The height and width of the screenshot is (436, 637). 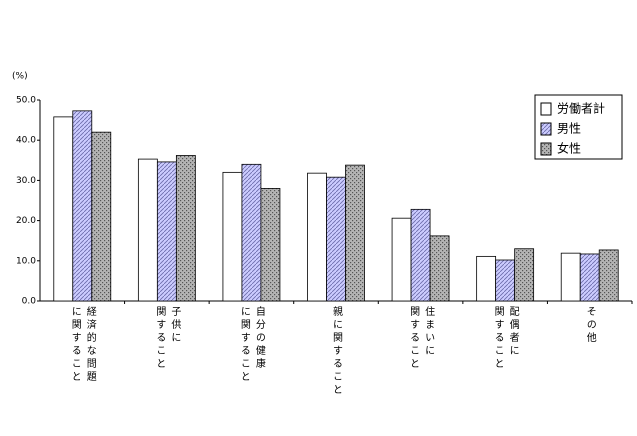 What do you see at coordinates (590, 325) in the screenshot?
I see `x-tick-label: その他` at bounding box center [590, 325].